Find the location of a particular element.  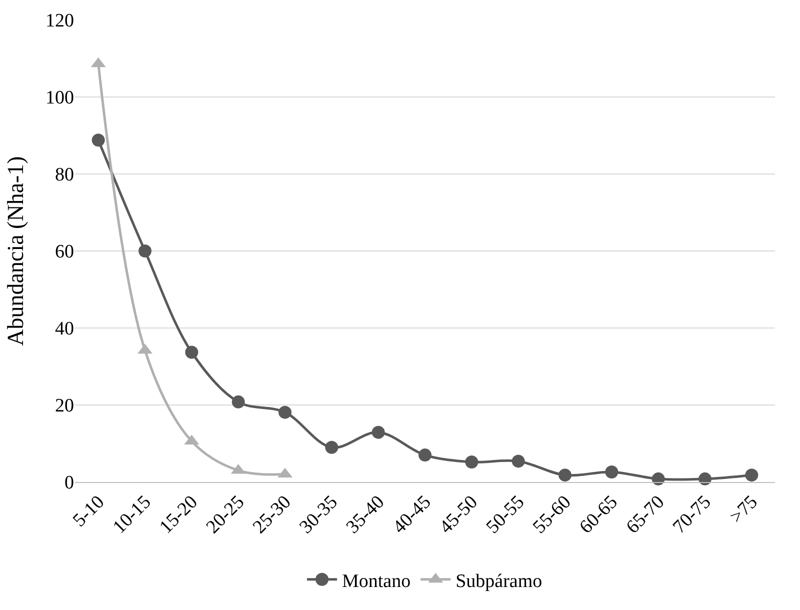

y-tick-label: 120 is located at coordinates (60, 21).